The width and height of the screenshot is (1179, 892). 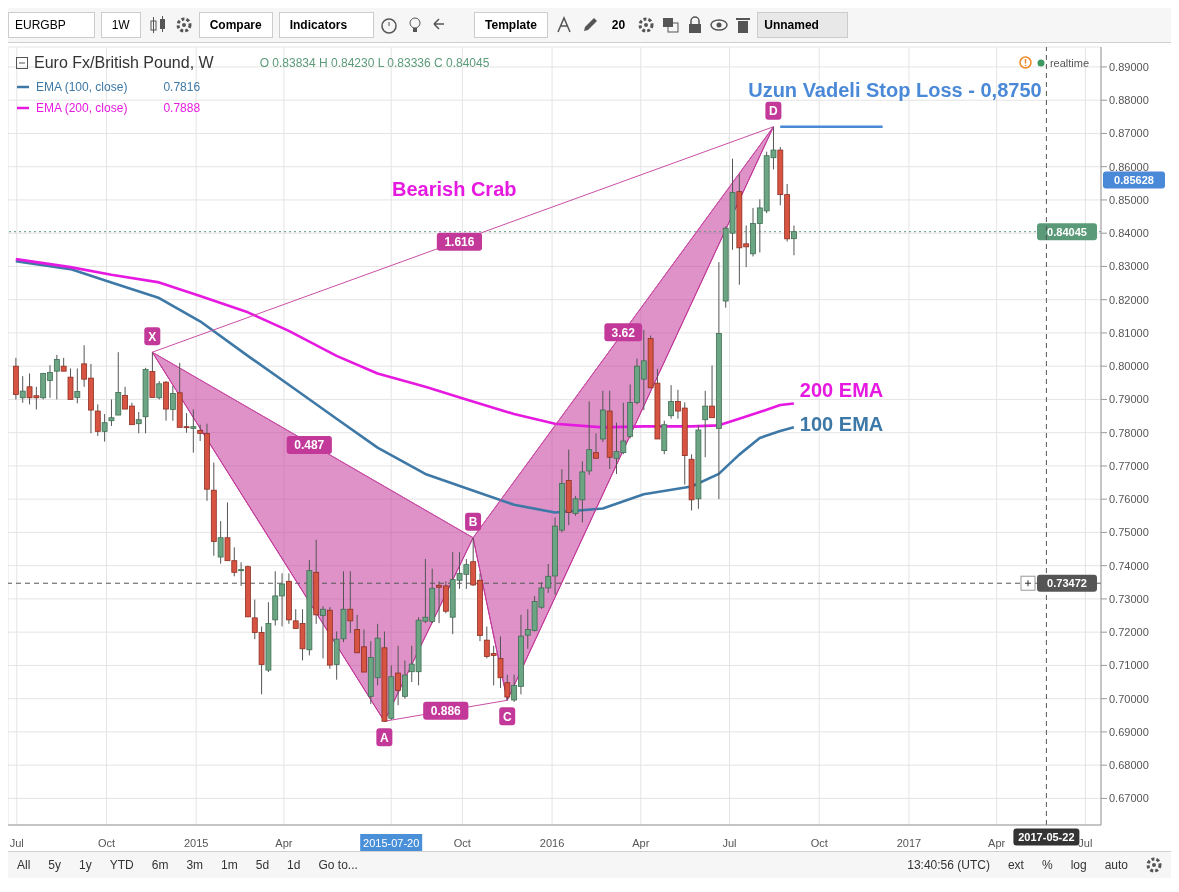 I want to click on y-tick-label: 0.67000, so click(x=1129, y=798).